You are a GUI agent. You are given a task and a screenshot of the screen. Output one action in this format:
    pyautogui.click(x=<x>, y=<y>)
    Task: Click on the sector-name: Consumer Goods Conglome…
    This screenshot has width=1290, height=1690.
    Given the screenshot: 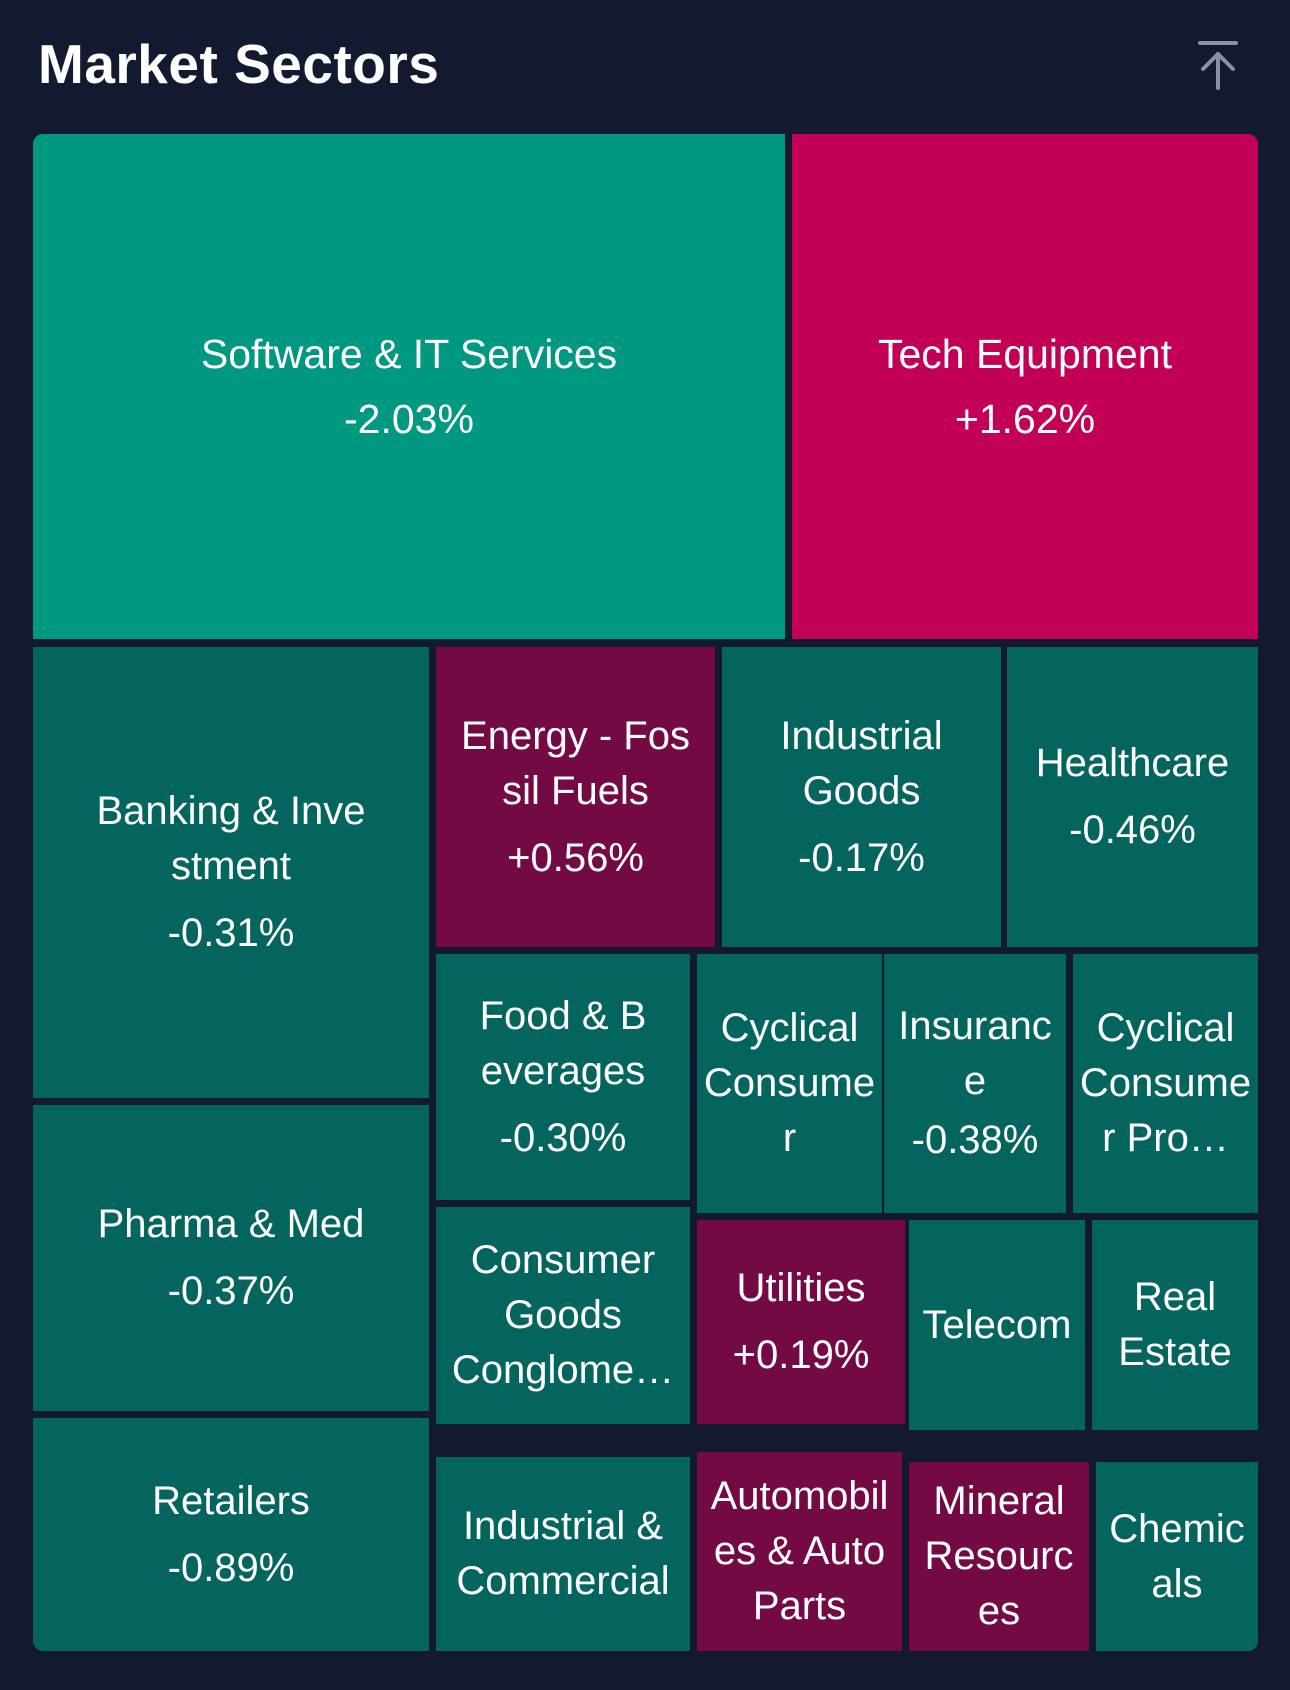 What is the action you would take?
    pyautogui.click(x=563, y=1315)
    